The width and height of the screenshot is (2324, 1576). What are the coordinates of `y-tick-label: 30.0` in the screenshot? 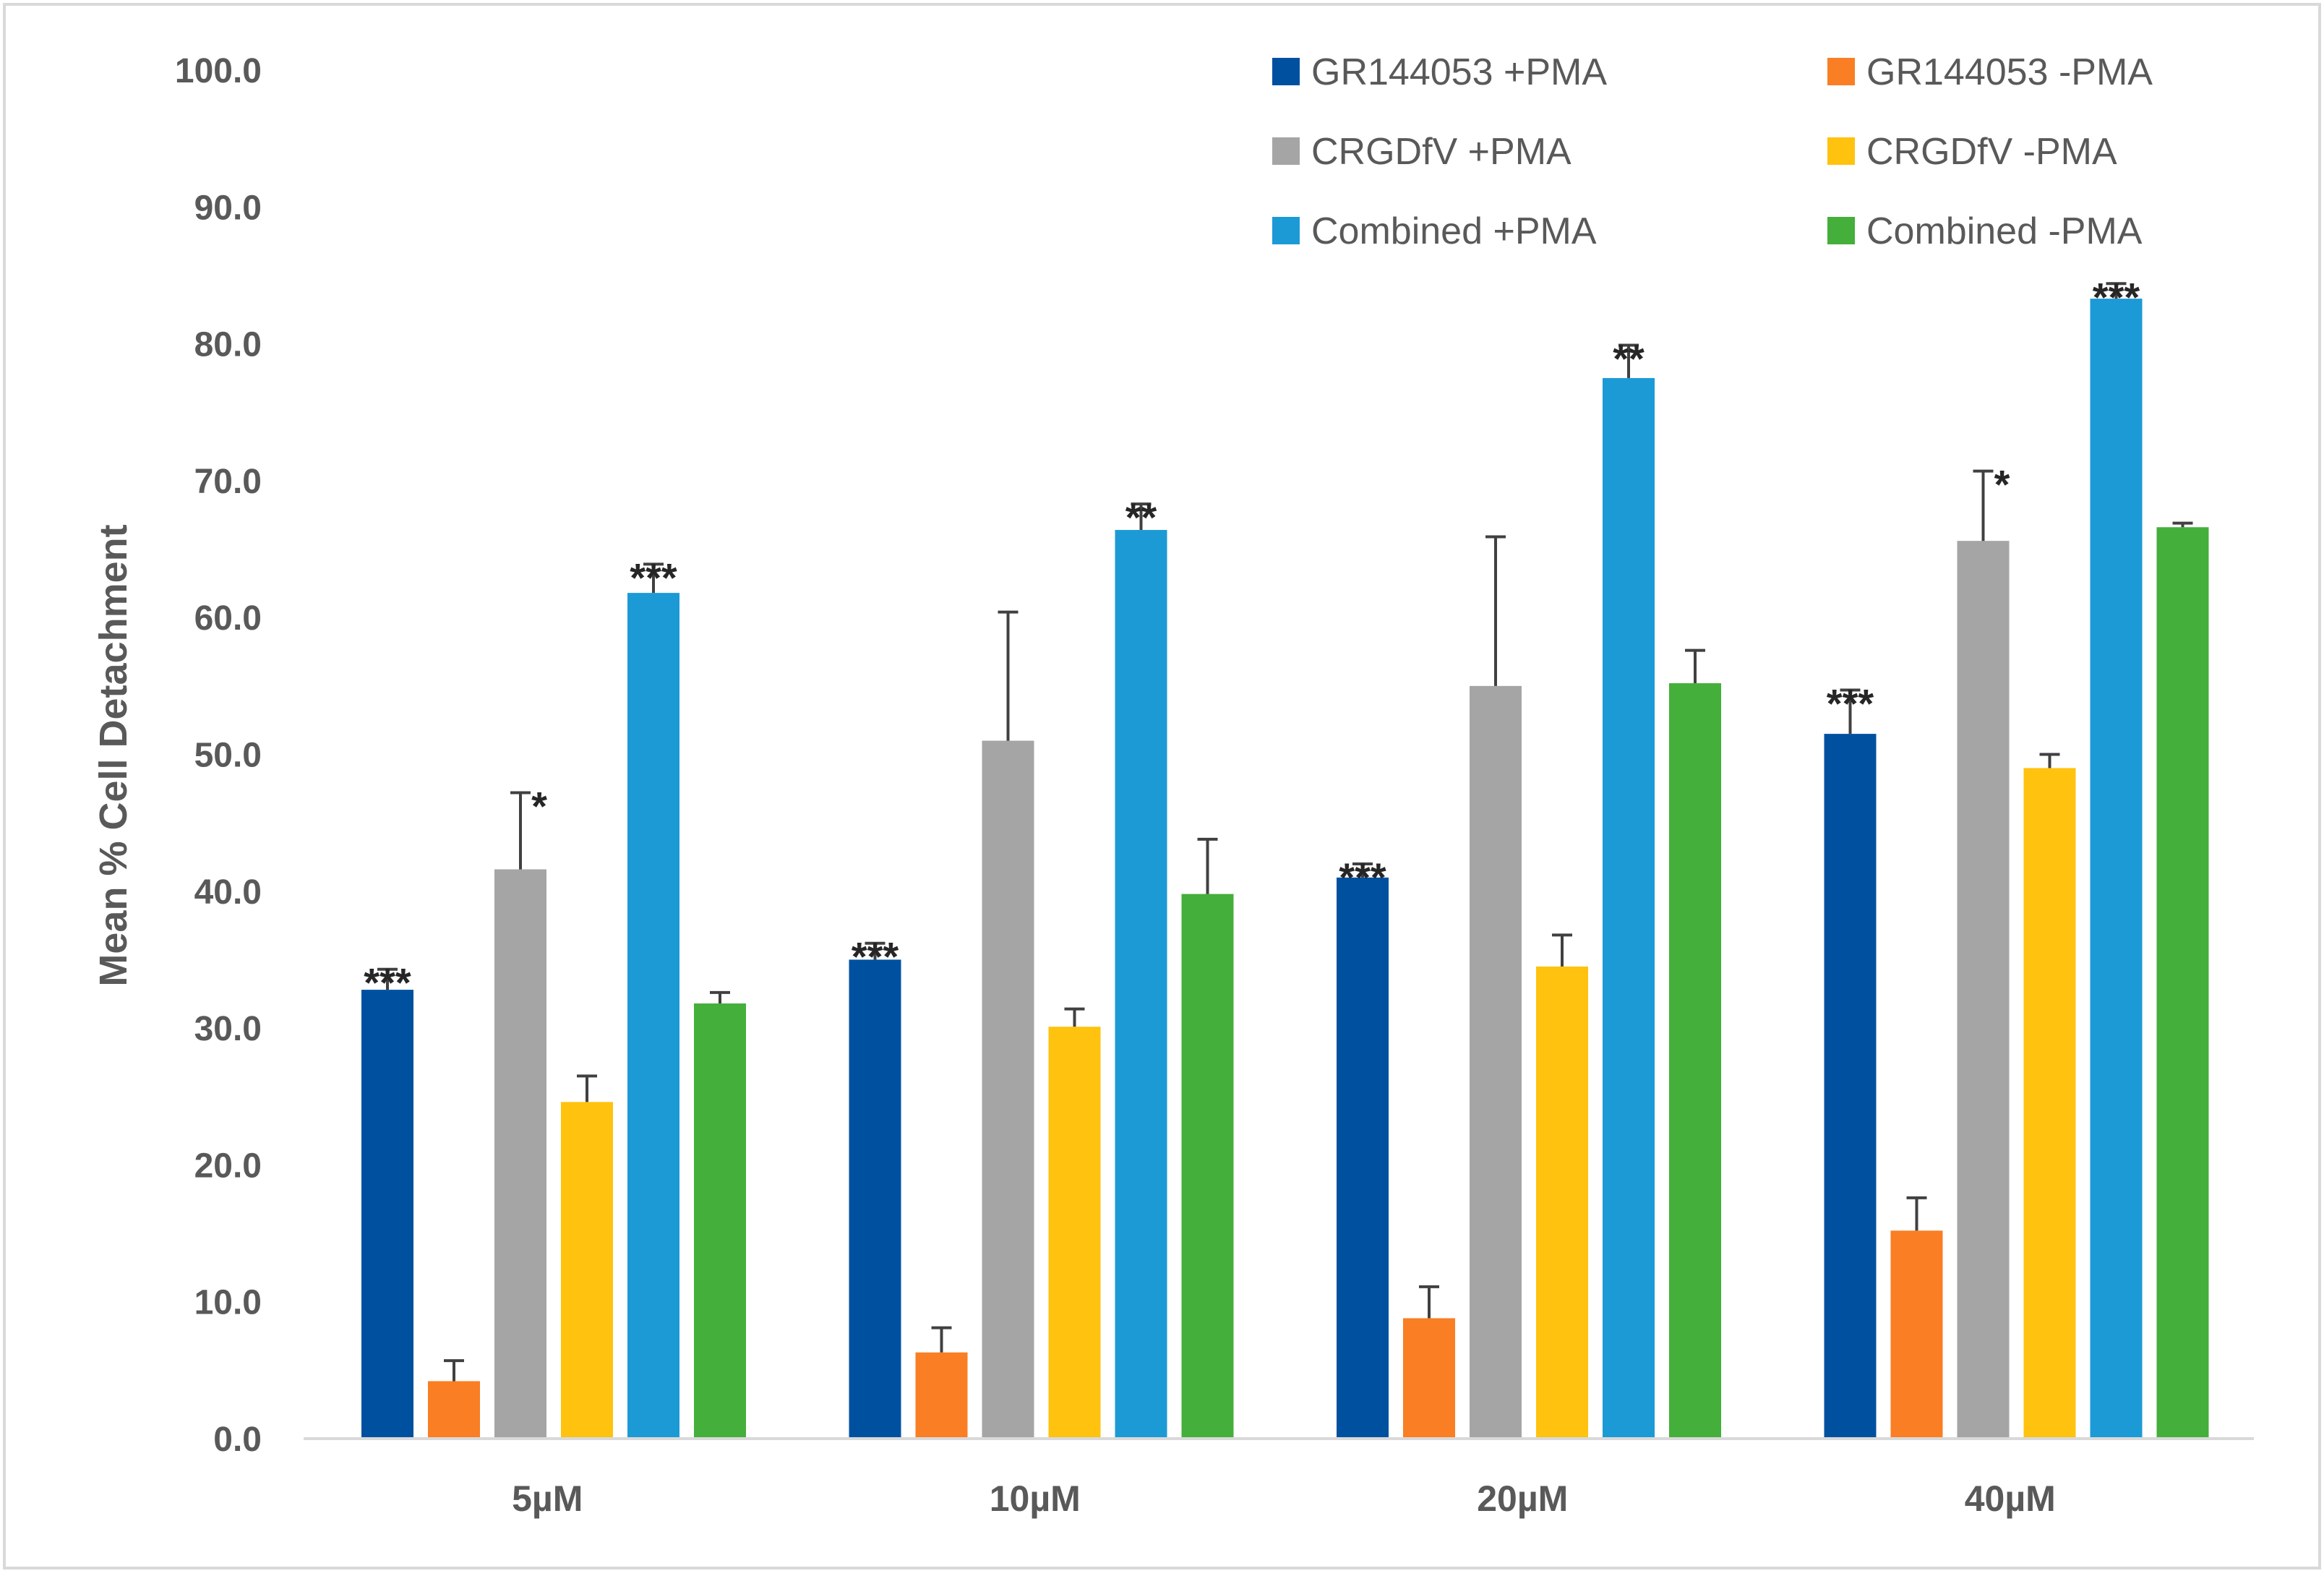 It's located at (228, 1029).